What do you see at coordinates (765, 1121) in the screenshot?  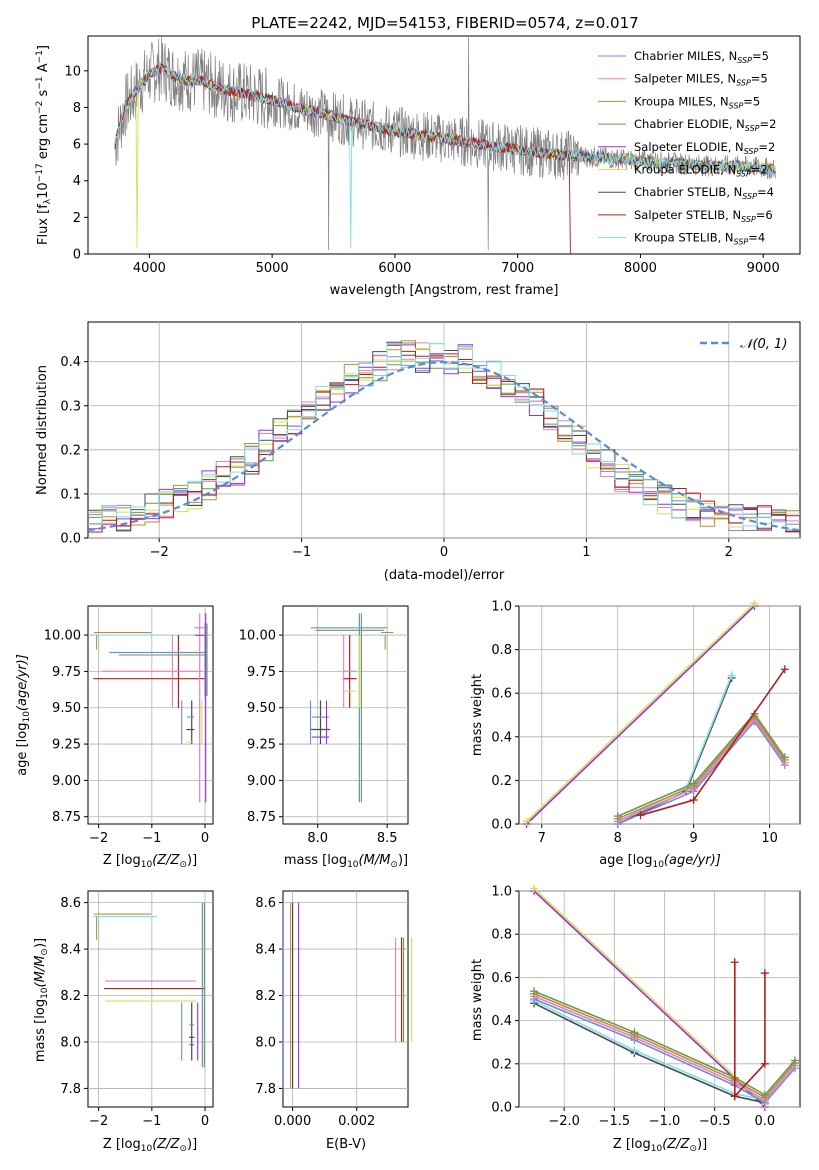 I see `x-tick-label: 0.0` at bounding box center [765, 1121].